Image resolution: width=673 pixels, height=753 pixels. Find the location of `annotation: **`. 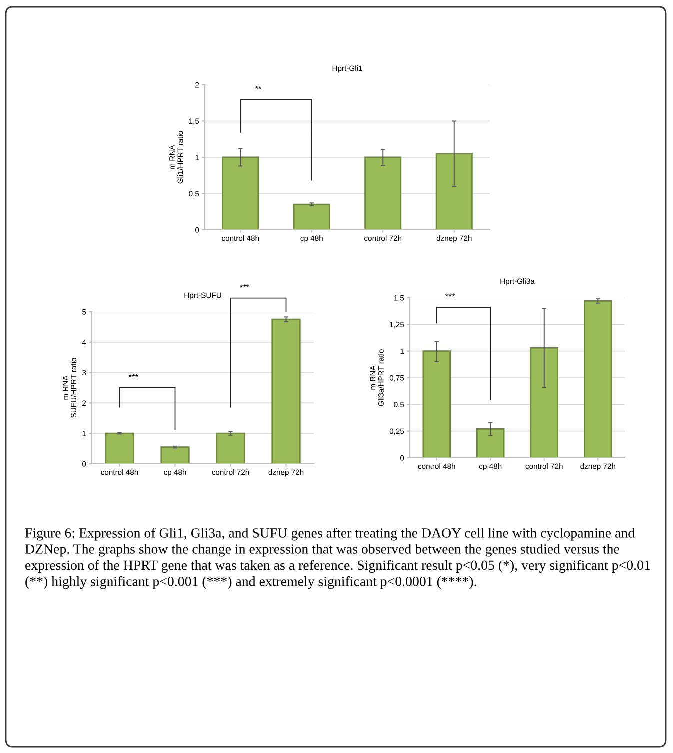

annotation: ** is located at coordinates (258, 88).